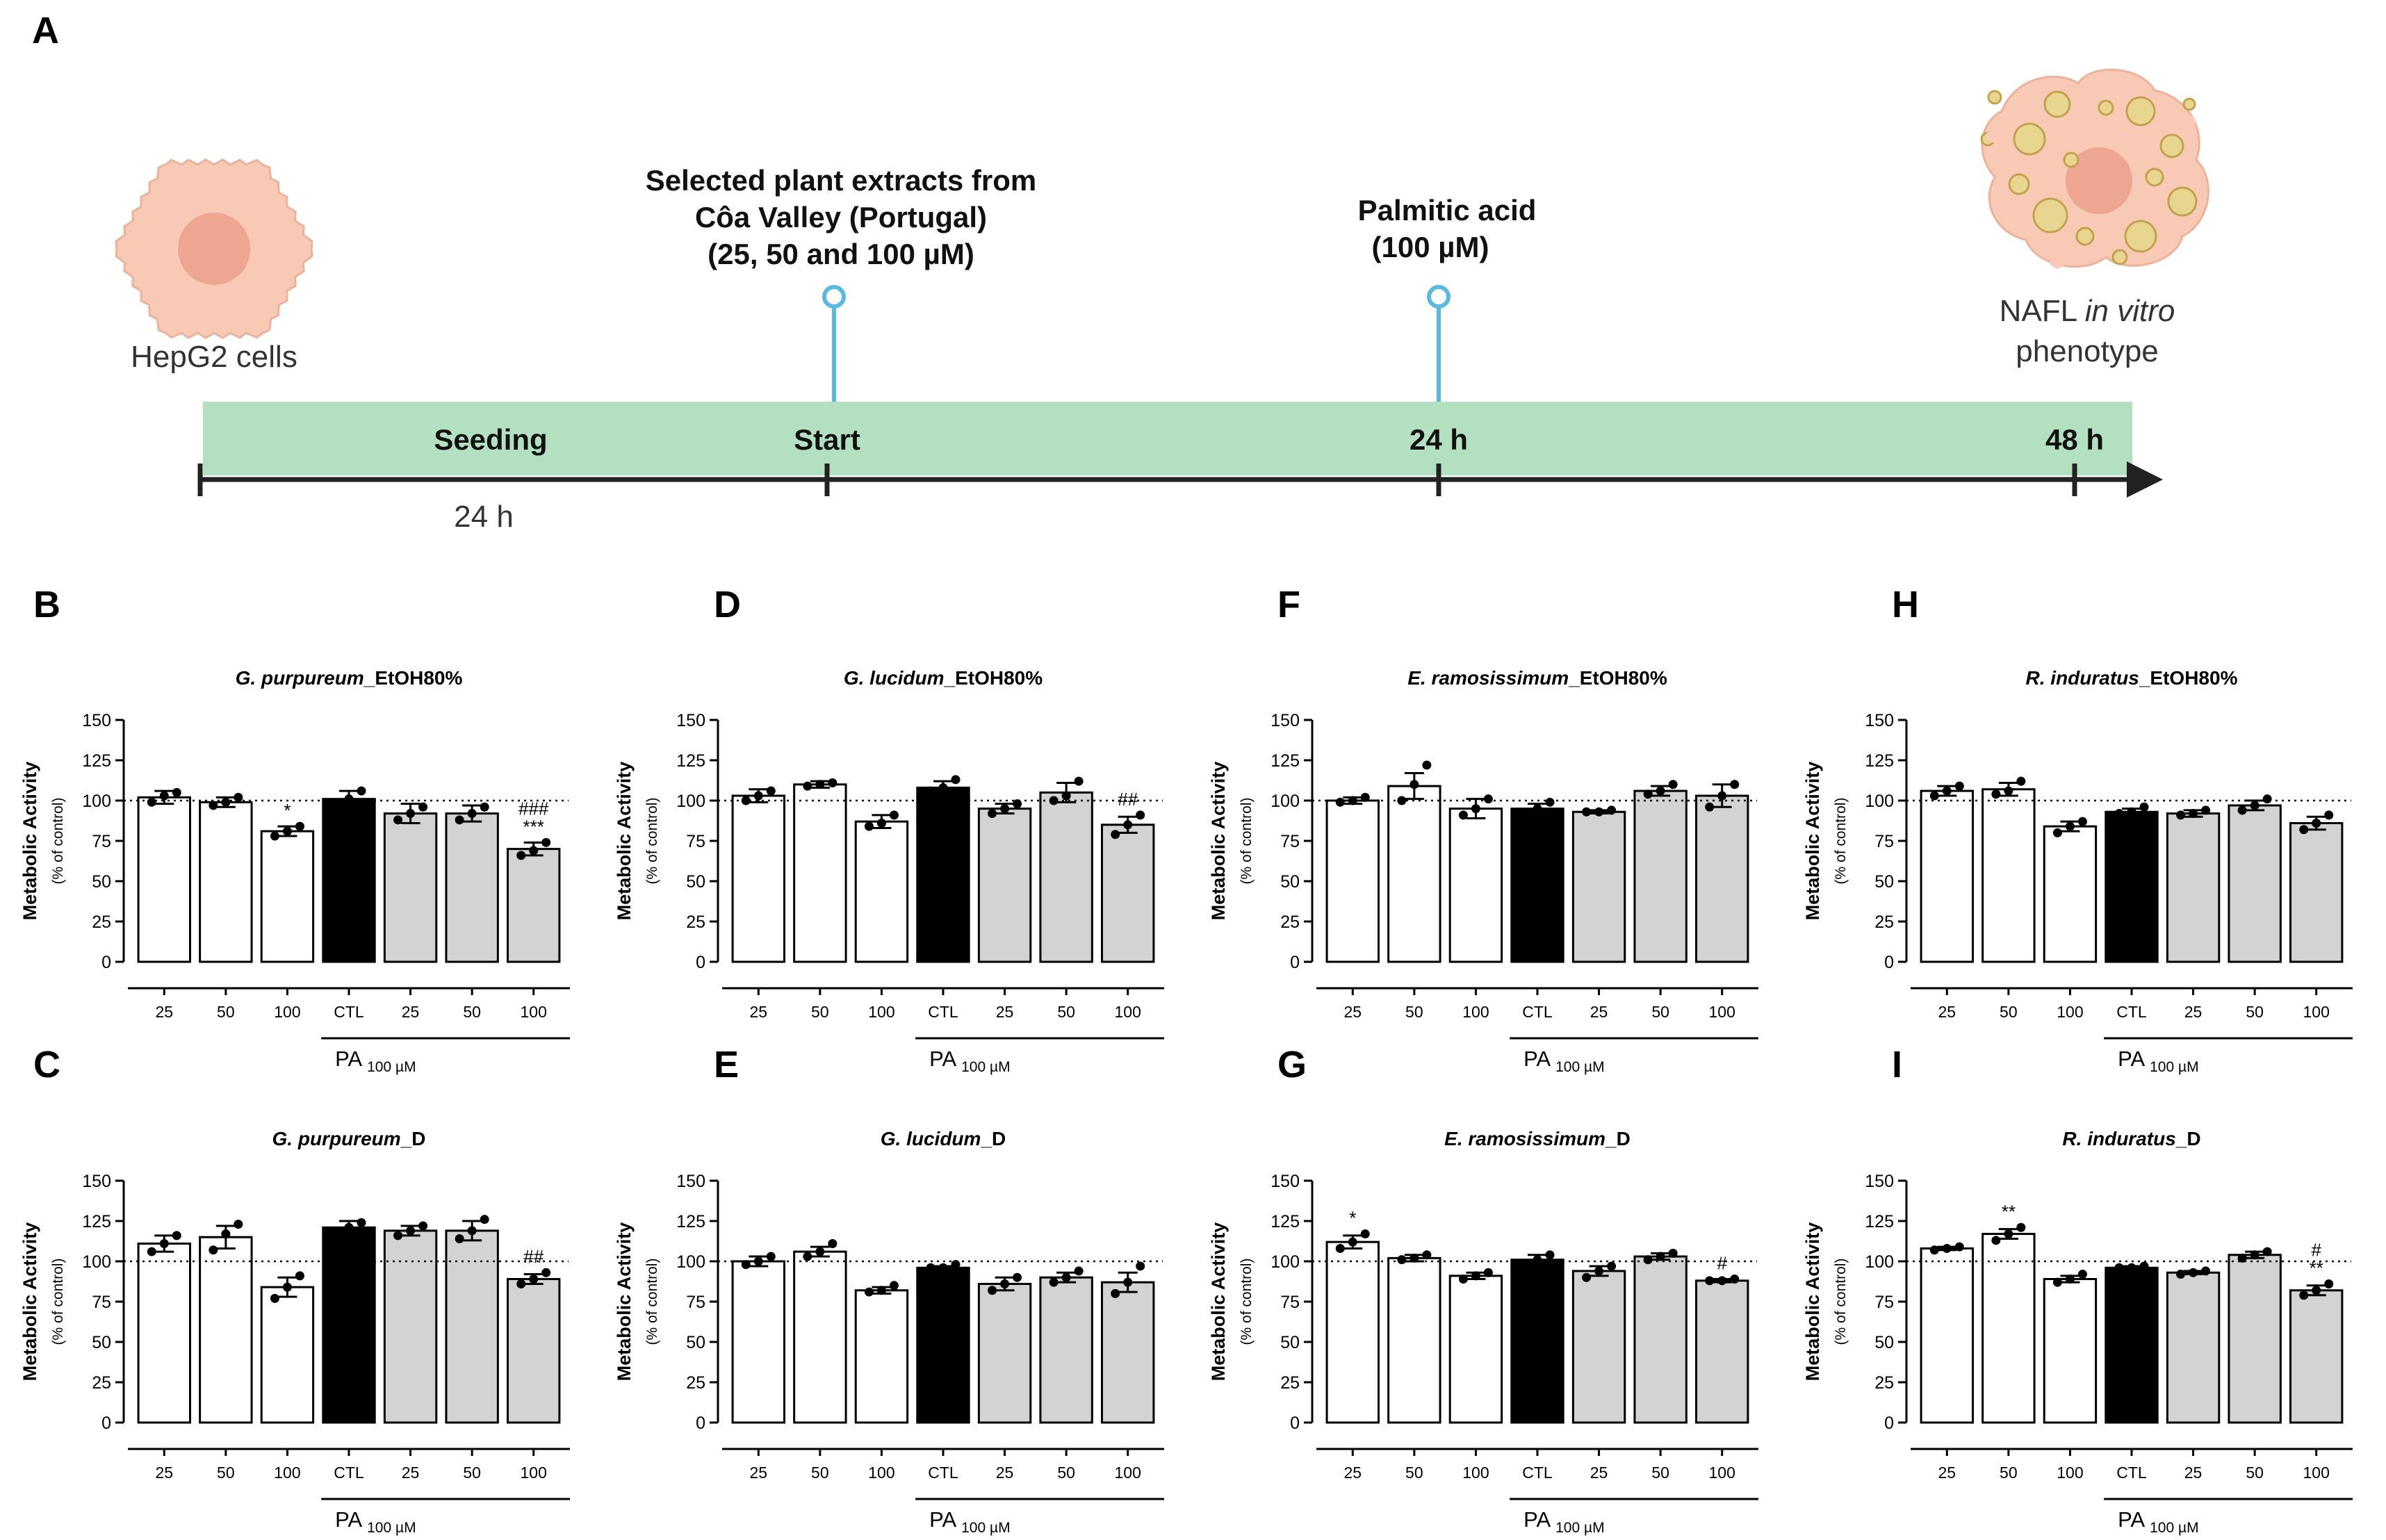  What do you see at coordinates (1285, 720) in the screenshot?
I see `y-tick-label: 150` at bounding box center [1285, 720].